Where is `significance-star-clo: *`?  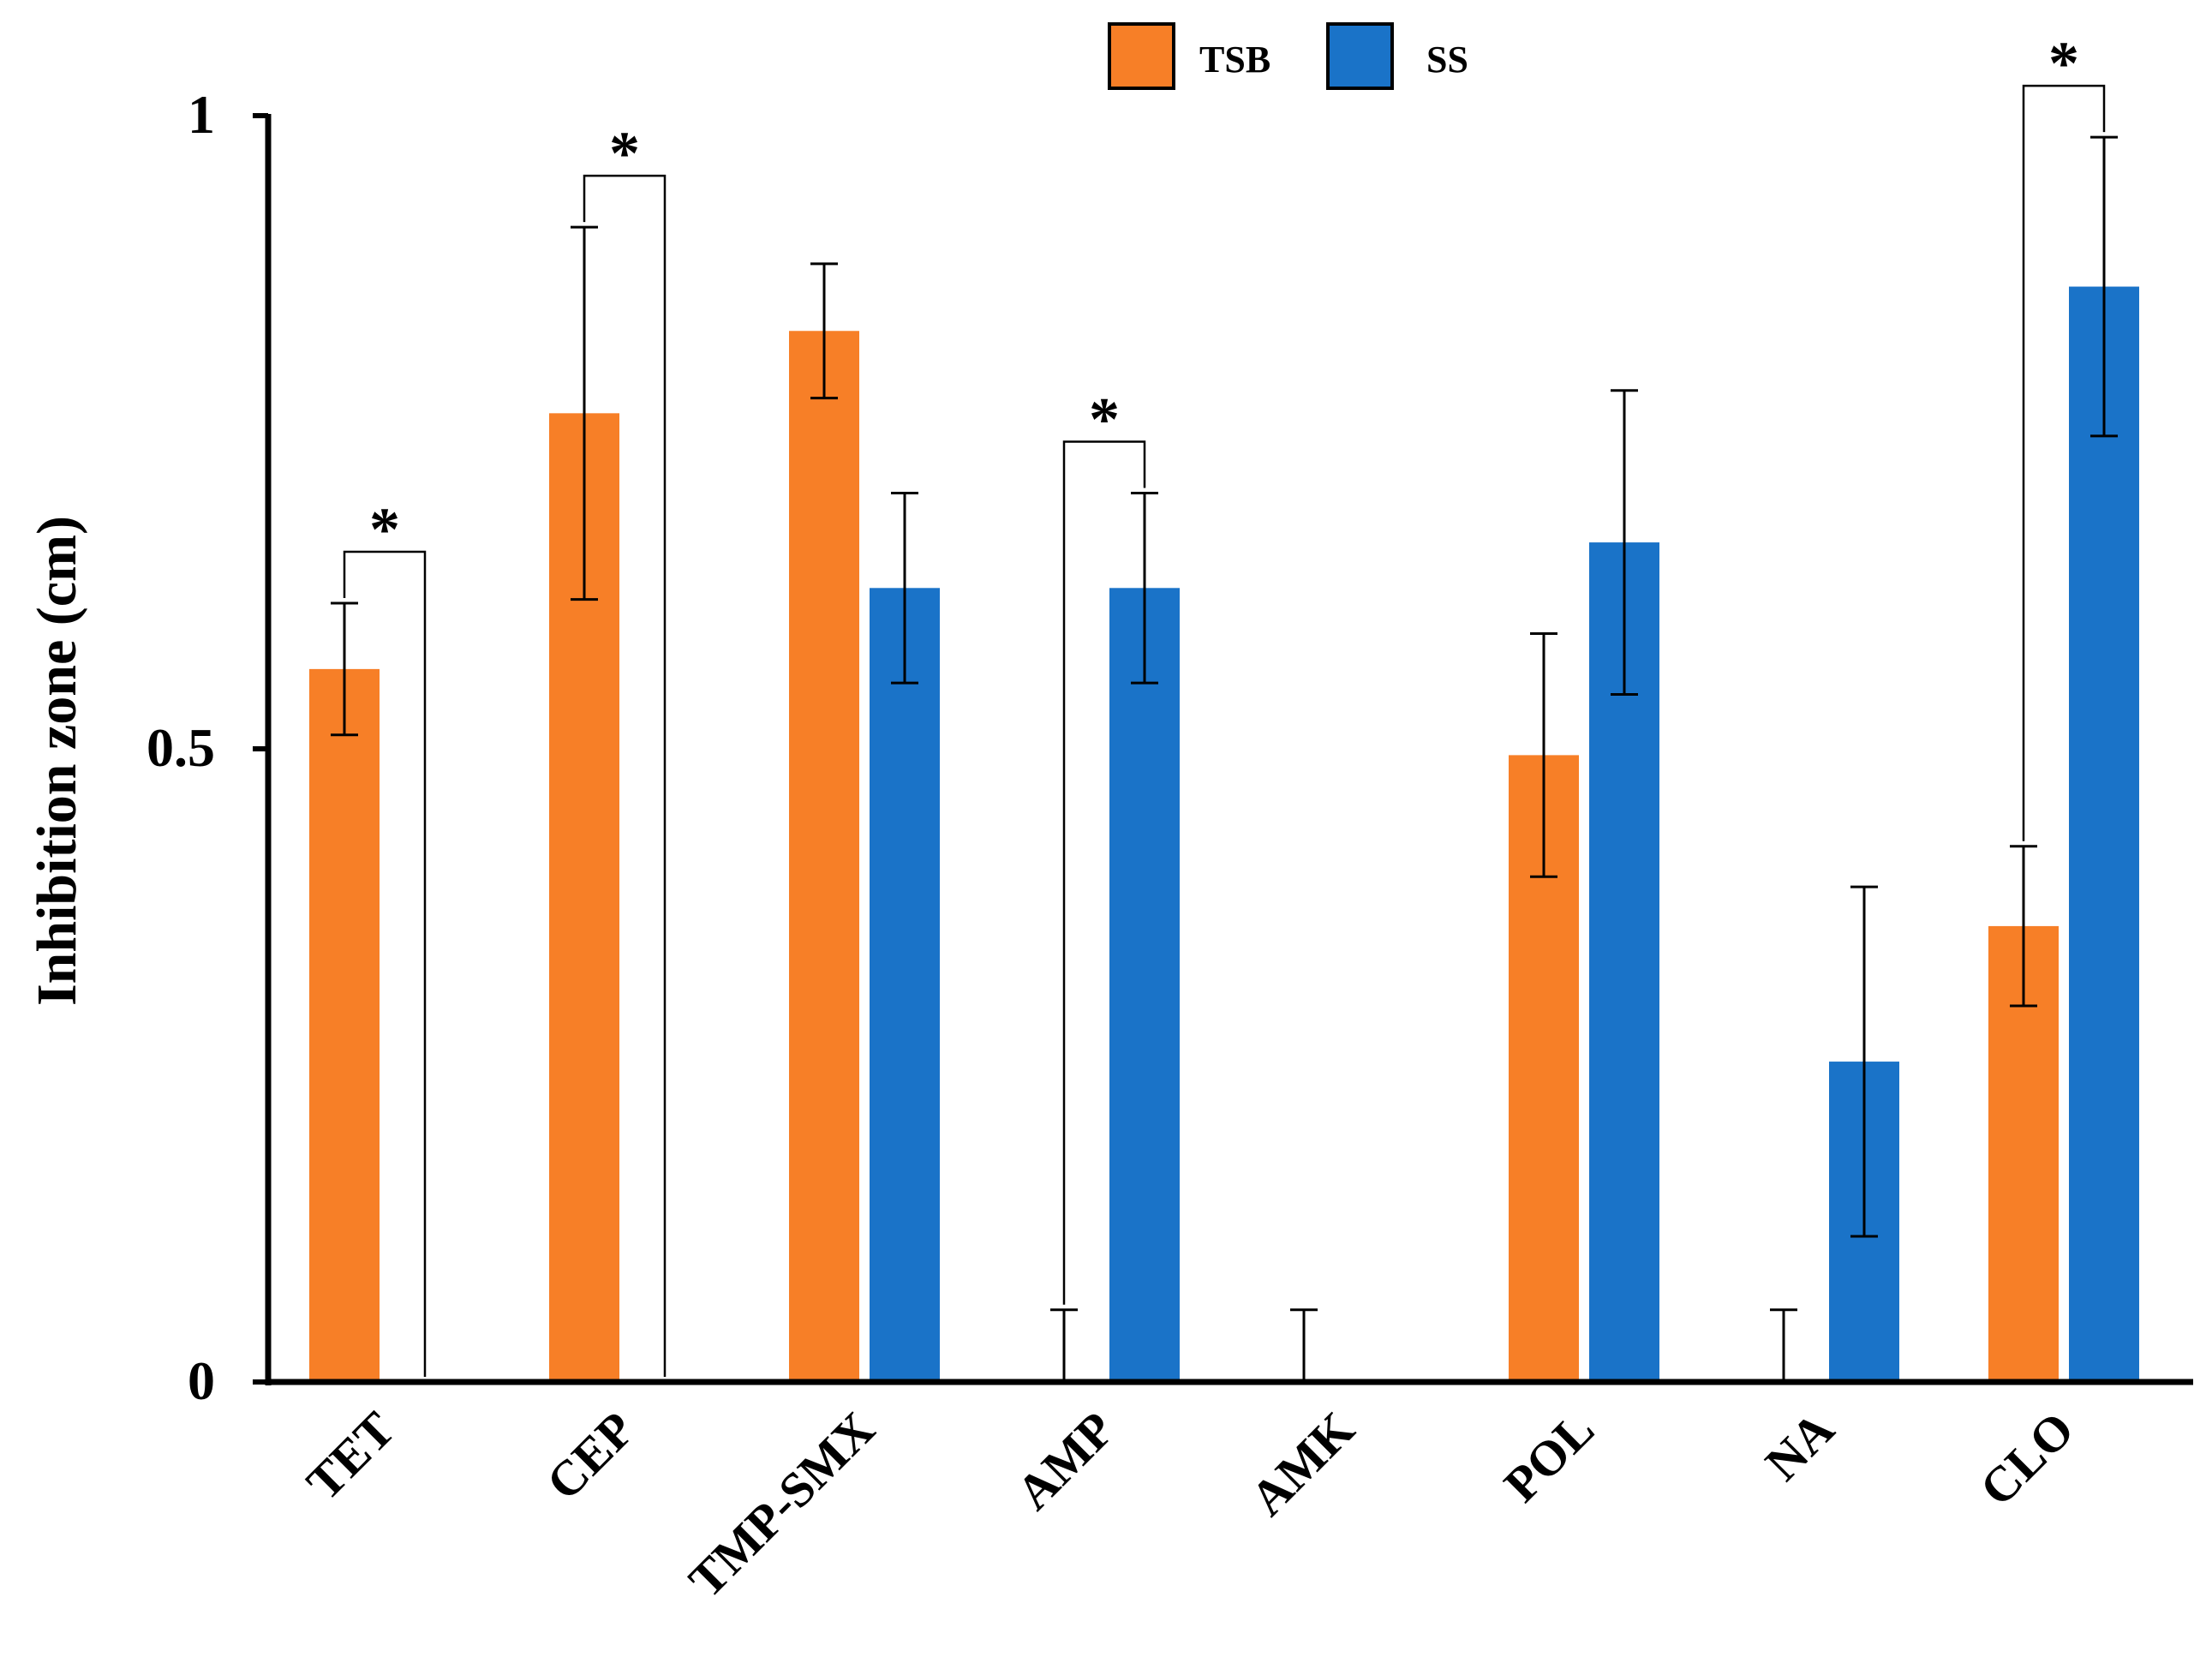
significance-star-clo: * is located at coordinates (2063, 63).